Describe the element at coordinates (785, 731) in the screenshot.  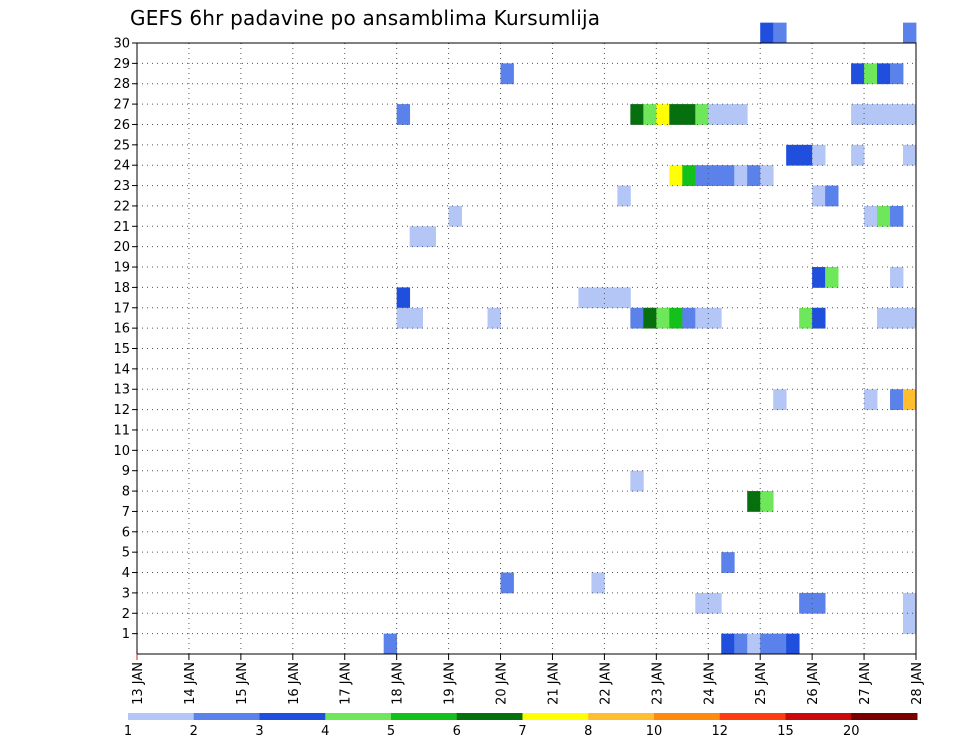
I see `legend-label: 15` at that location.